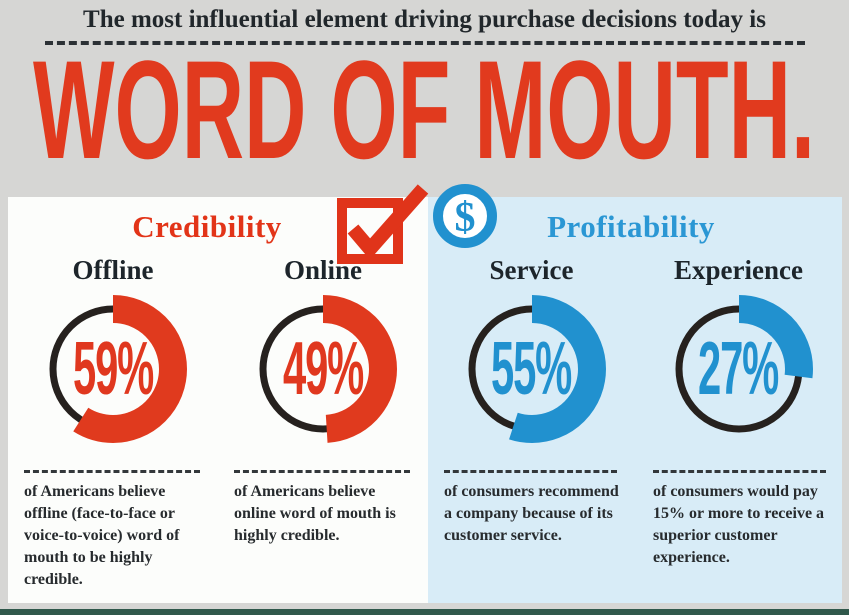 Image resolution: width=849 pixels, height=615 pixels. What do you see at coordinates (383, 224) in the screenshot?
I see `checkbox-check-icon` at bounding box center [383, 224].